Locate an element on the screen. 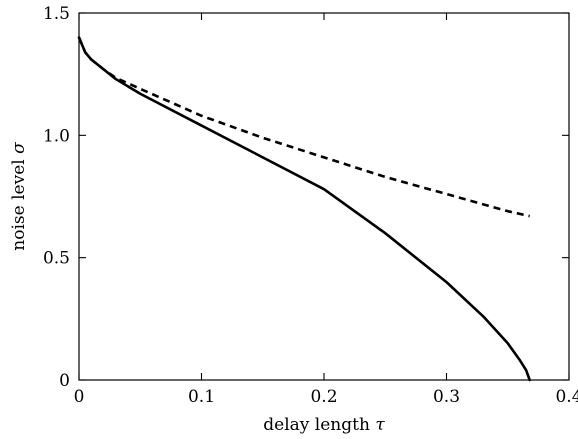 This screenshot has height=439, width=578. x-tick-label: 0.4 is located at coordinates (566, 397).